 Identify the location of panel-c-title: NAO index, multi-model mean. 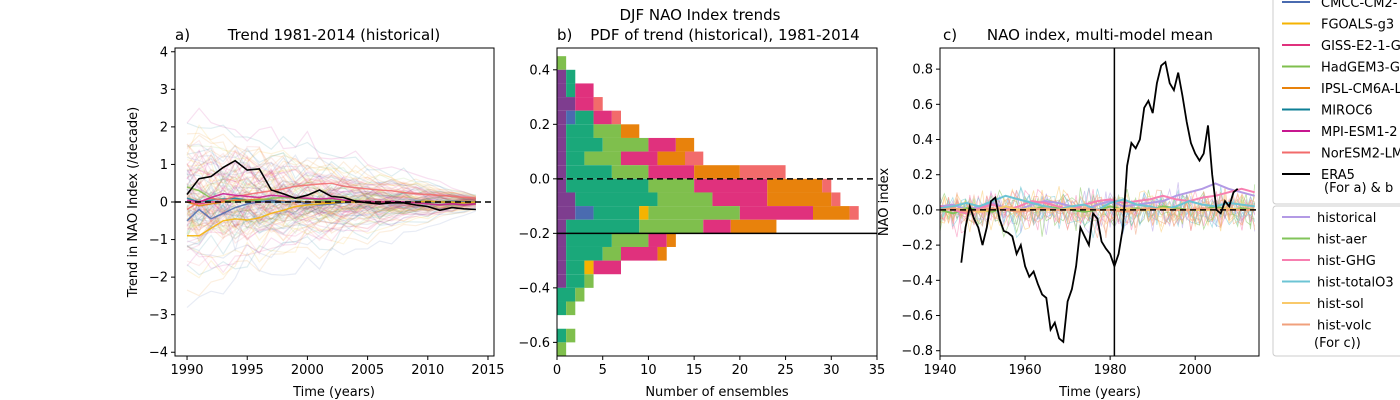
(1100, 35).